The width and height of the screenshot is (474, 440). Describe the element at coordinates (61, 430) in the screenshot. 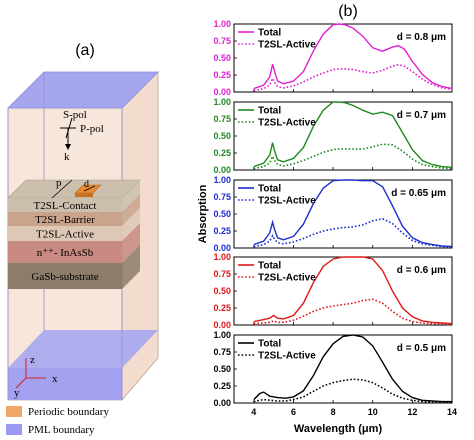

I see `pml-boundary-label: PML boundary` at that location.